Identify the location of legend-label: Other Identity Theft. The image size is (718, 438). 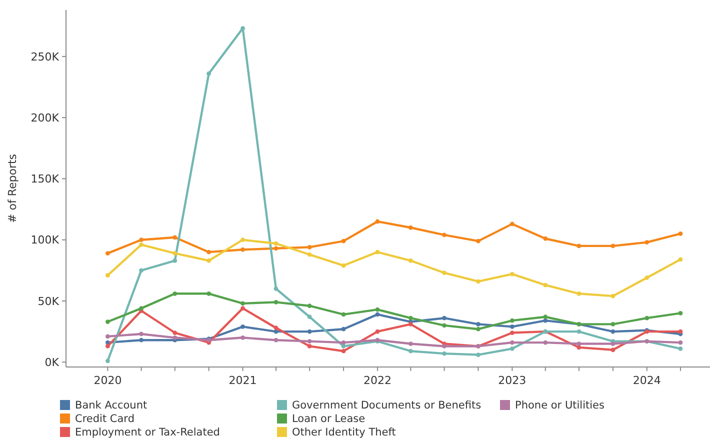
(344, 432).